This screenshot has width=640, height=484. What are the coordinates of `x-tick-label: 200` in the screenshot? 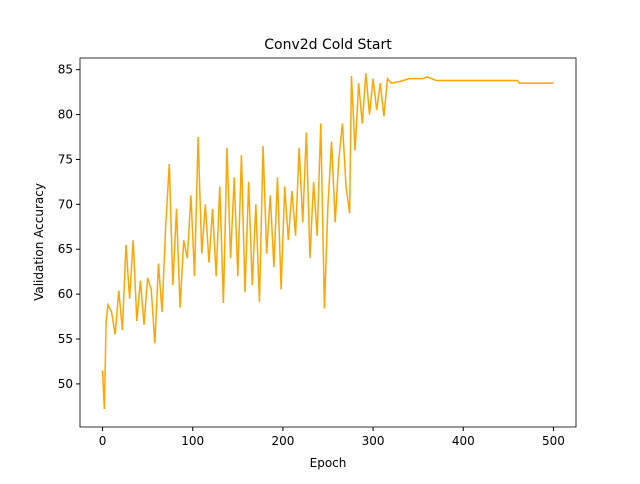 It's located at (282, 441).